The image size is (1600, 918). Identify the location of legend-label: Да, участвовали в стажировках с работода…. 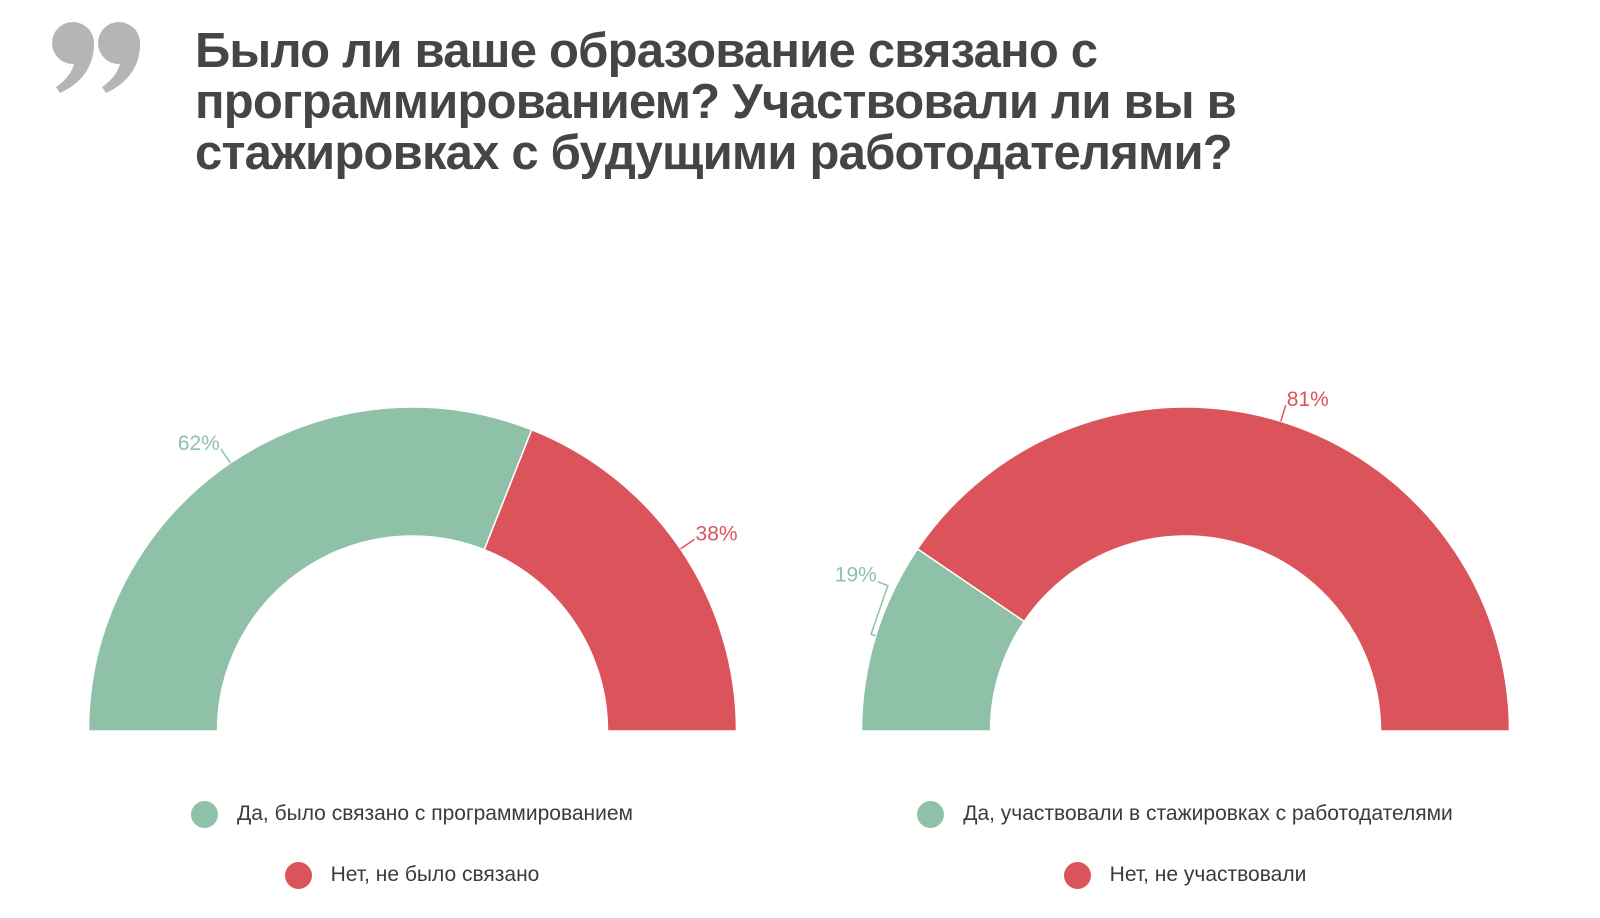
(1208, 813).